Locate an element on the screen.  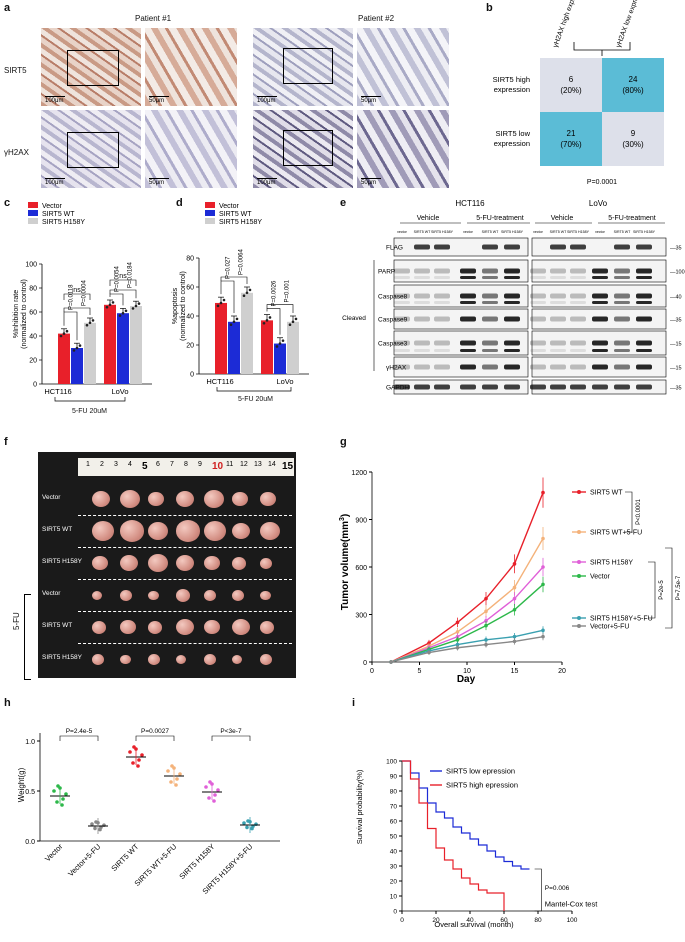
series-line is located at coordinates (467, 614).